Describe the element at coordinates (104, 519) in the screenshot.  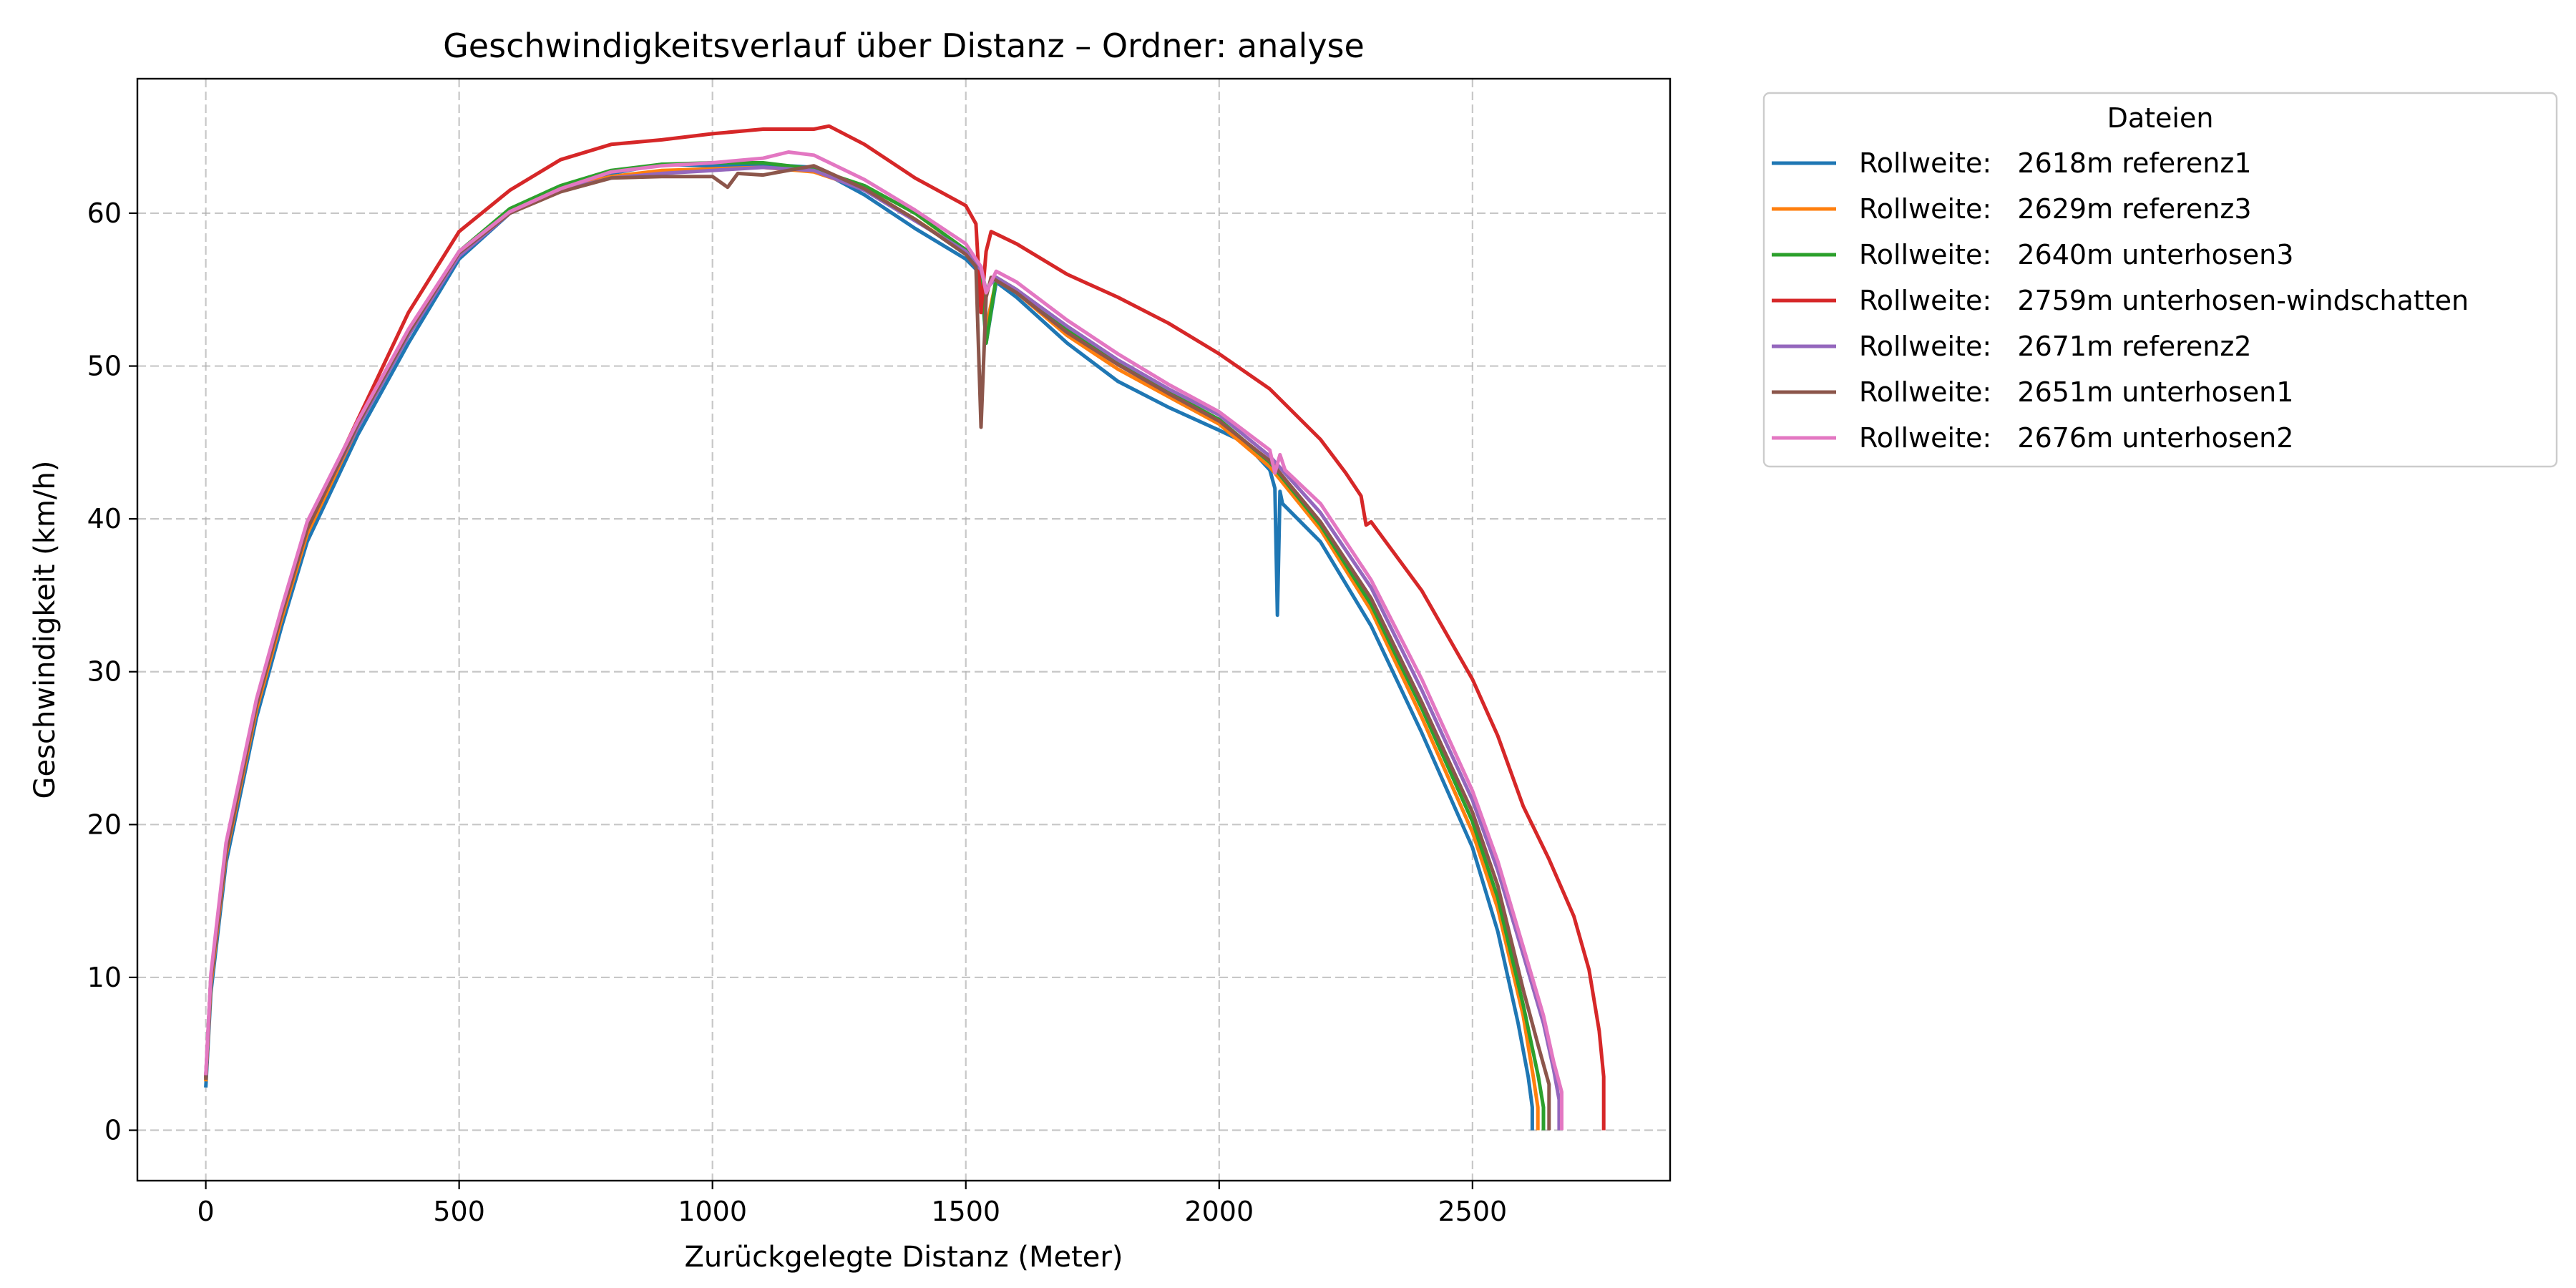
I see `y-tick-label: 40` at that location.